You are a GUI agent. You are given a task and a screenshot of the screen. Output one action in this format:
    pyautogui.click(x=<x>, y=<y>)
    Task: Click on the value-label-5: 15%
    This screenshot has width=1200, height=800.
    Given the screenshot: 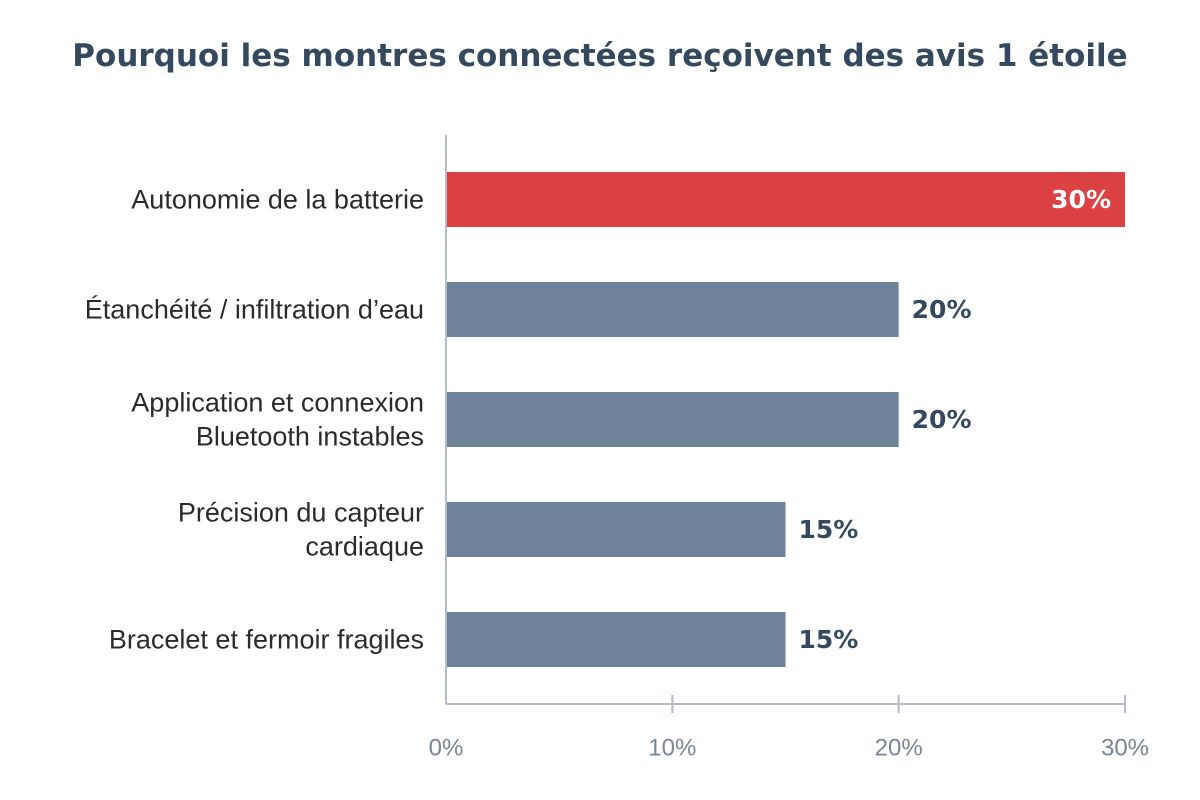 What is the action you would take?
    pyautogui.click(x=829, y=639)
    